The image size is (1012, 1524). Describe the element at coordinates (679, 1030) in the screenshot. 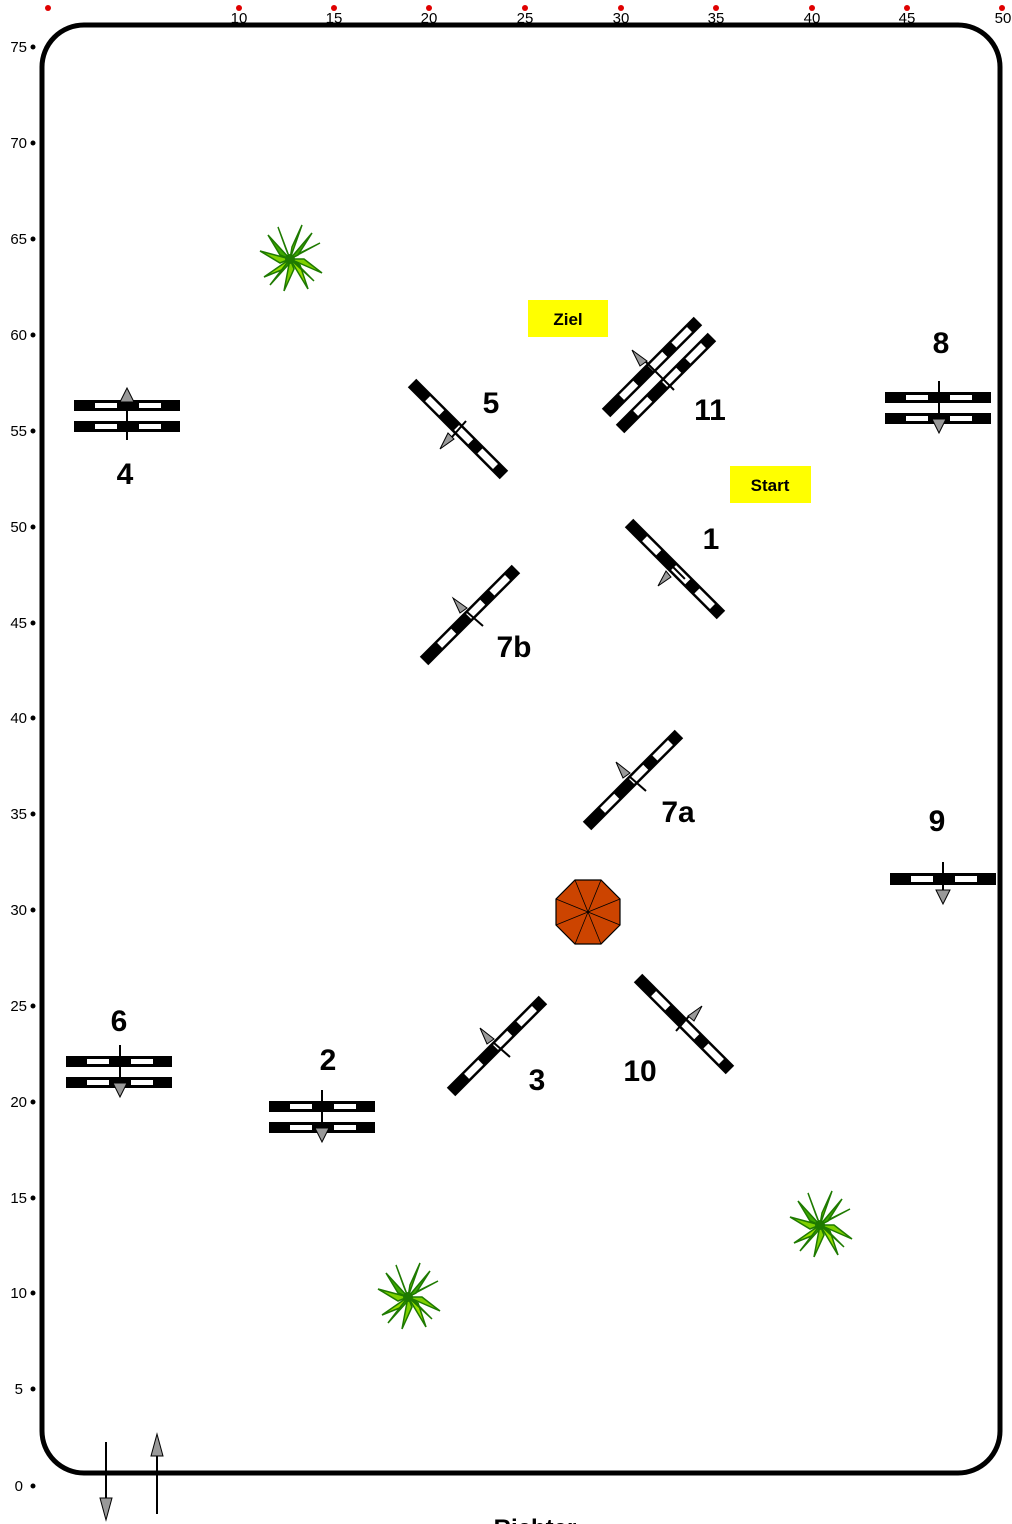

I see `jump-10: 10` at that location.